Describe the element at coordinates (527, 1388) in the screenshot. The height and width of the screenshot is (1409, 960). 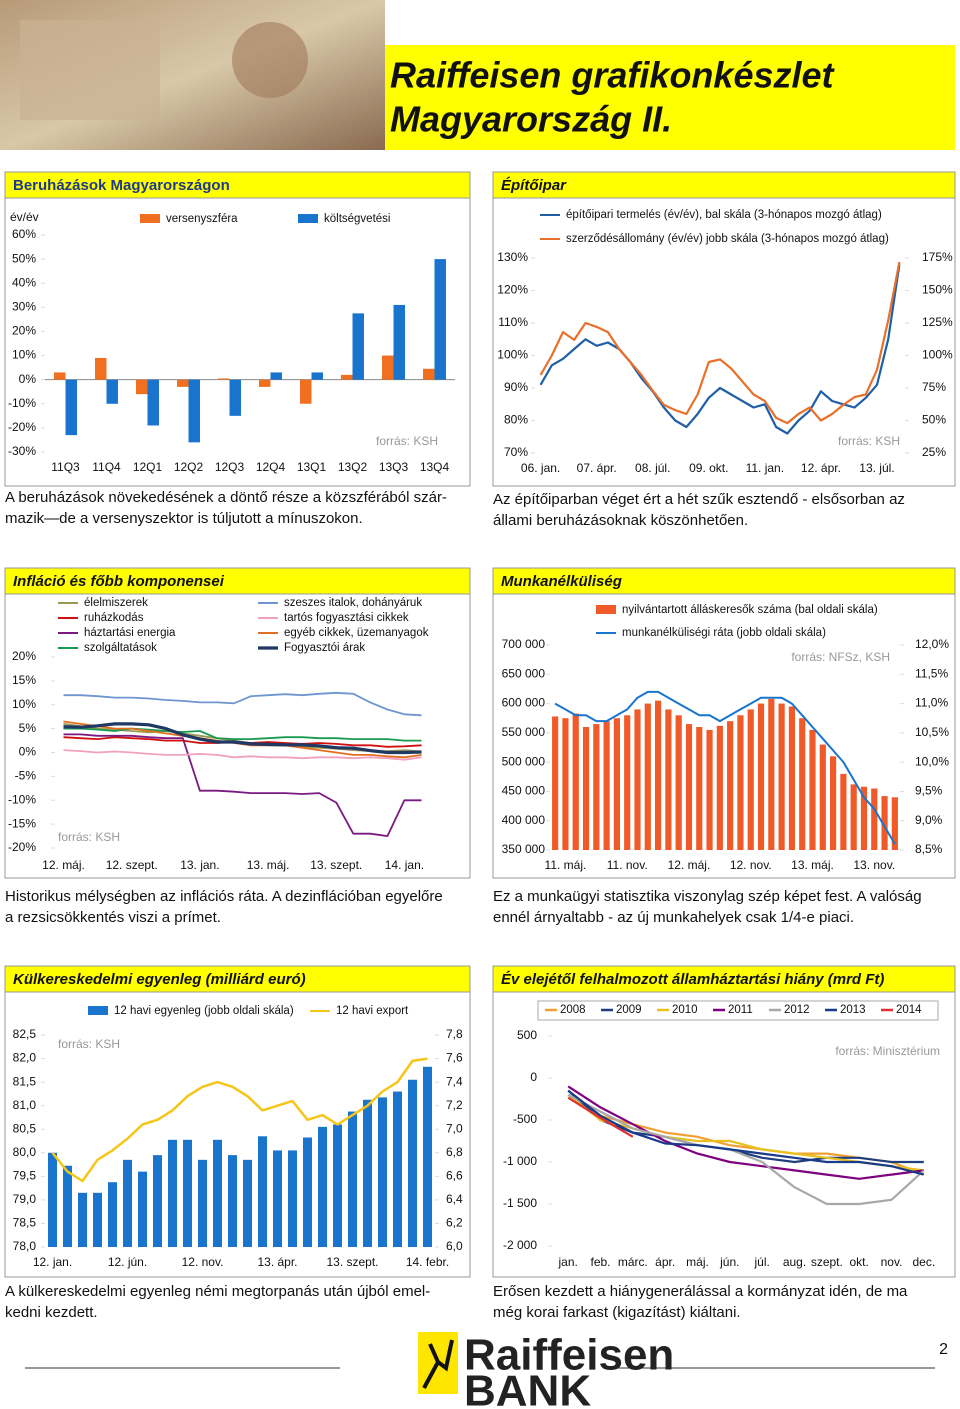
I see `logo-text: BANK` at that location.